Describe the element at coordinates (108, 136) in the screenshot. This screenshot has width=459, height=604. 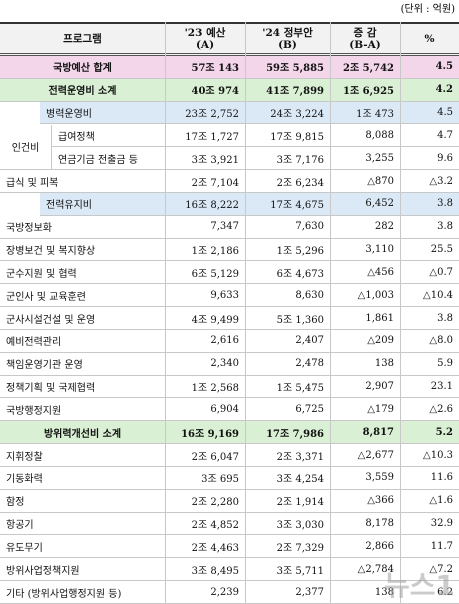
I see `row-label: 급여정책` at that location.